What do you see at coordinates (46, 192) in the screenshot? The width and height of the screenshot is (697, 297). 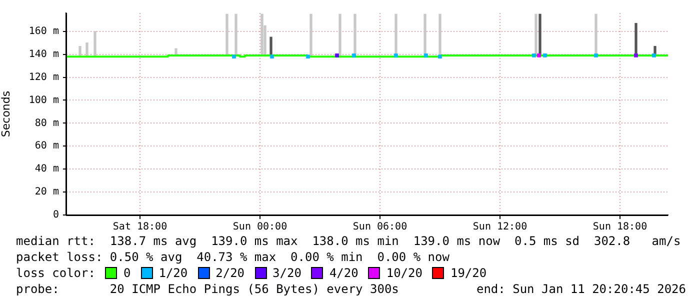 I see `y-tick-label: 20 m` at bounding box center [46, 192].